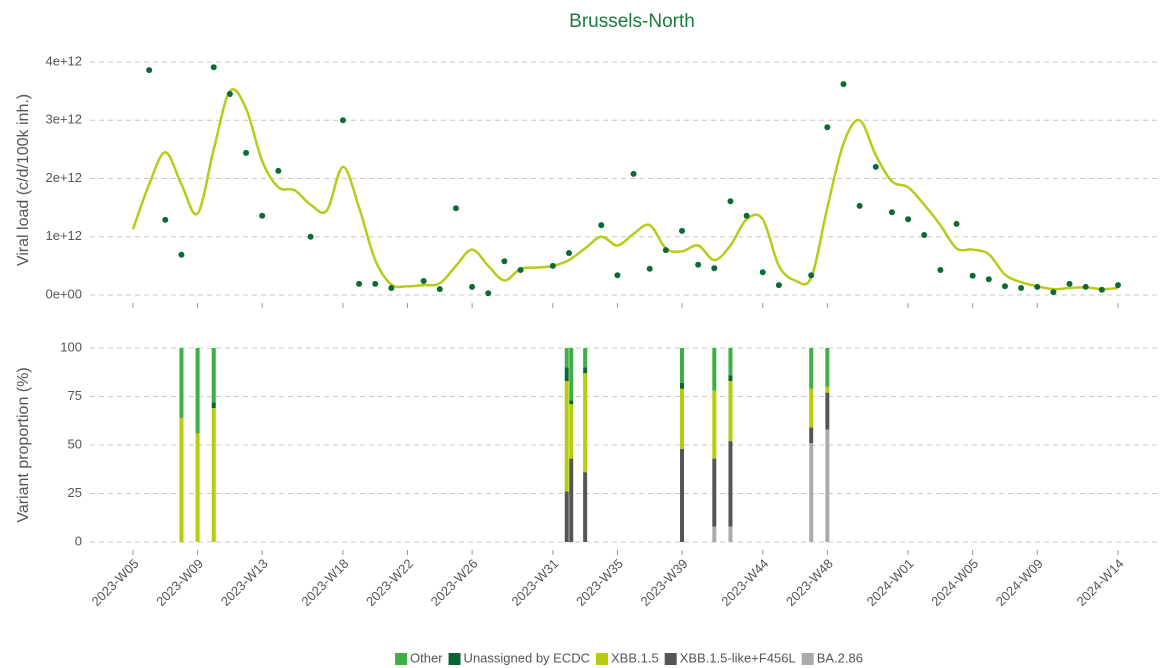 This screenshot has width=1162, height=668. Describe the element at coordinates (1019, 582) in the screenshot. I see `x-tick-label: 2024-W09` at that location.